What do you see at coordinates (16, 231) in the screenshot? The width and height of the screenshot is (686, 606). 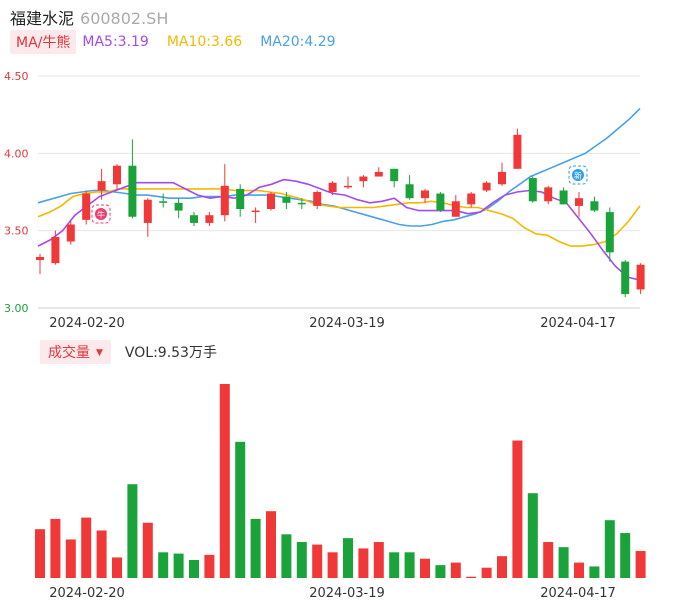 I see `price-tick-label: 3.50` at bounding box center [16, 231].